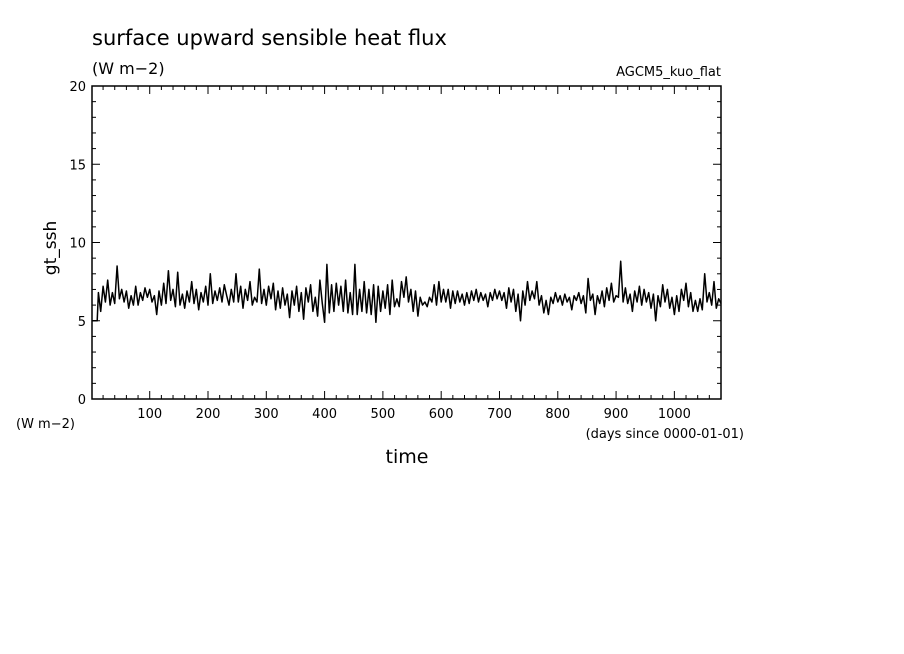  Describe the element at coordinates (668, 72) in the screenshot. I see `experiment-label: AGCM5_kuo_flat` at that location.